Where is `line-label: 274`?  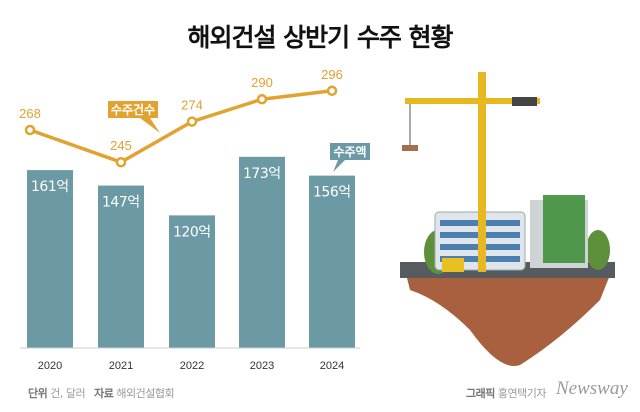
line-label: 274 is located at coordinates (192, 105).